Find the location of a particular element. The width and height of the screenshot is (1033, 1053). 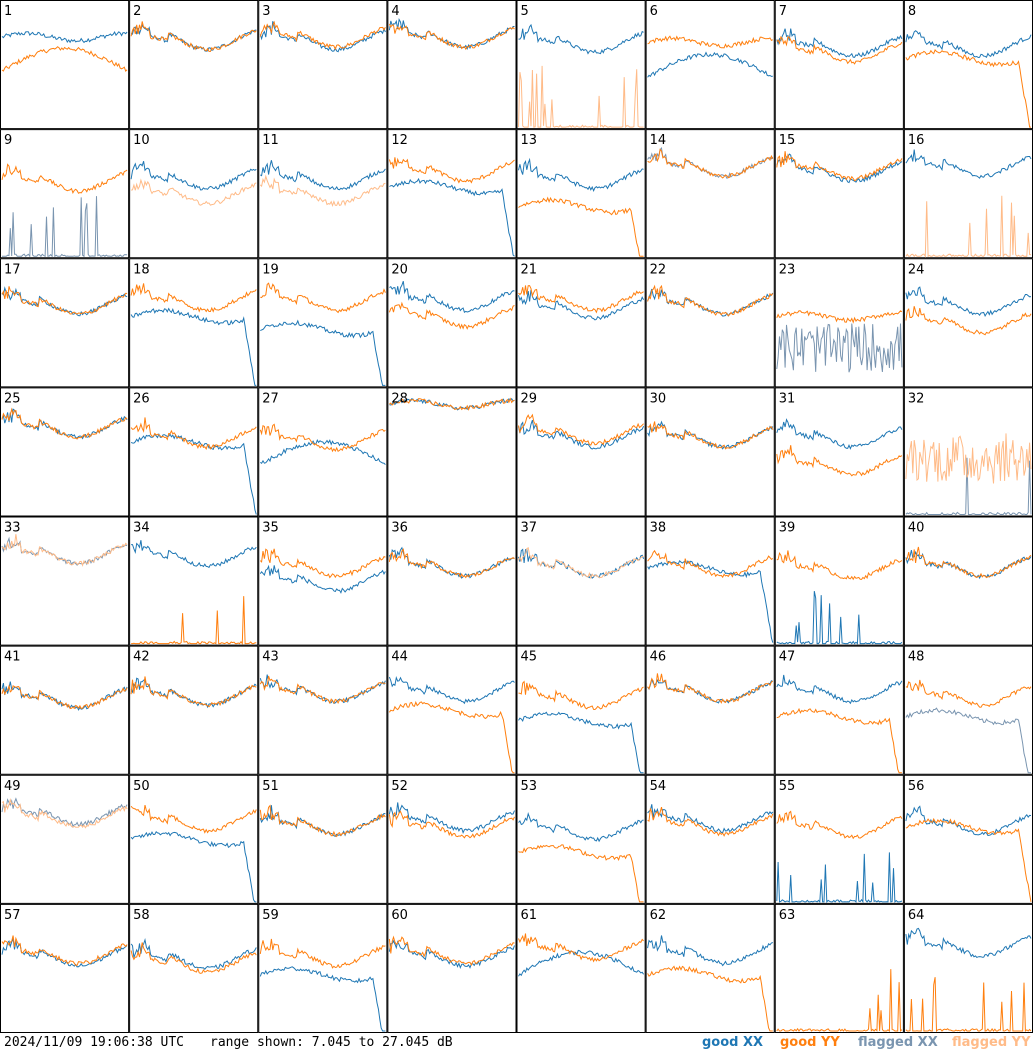

panel-number: 17 is located at coordinates (12, 269).